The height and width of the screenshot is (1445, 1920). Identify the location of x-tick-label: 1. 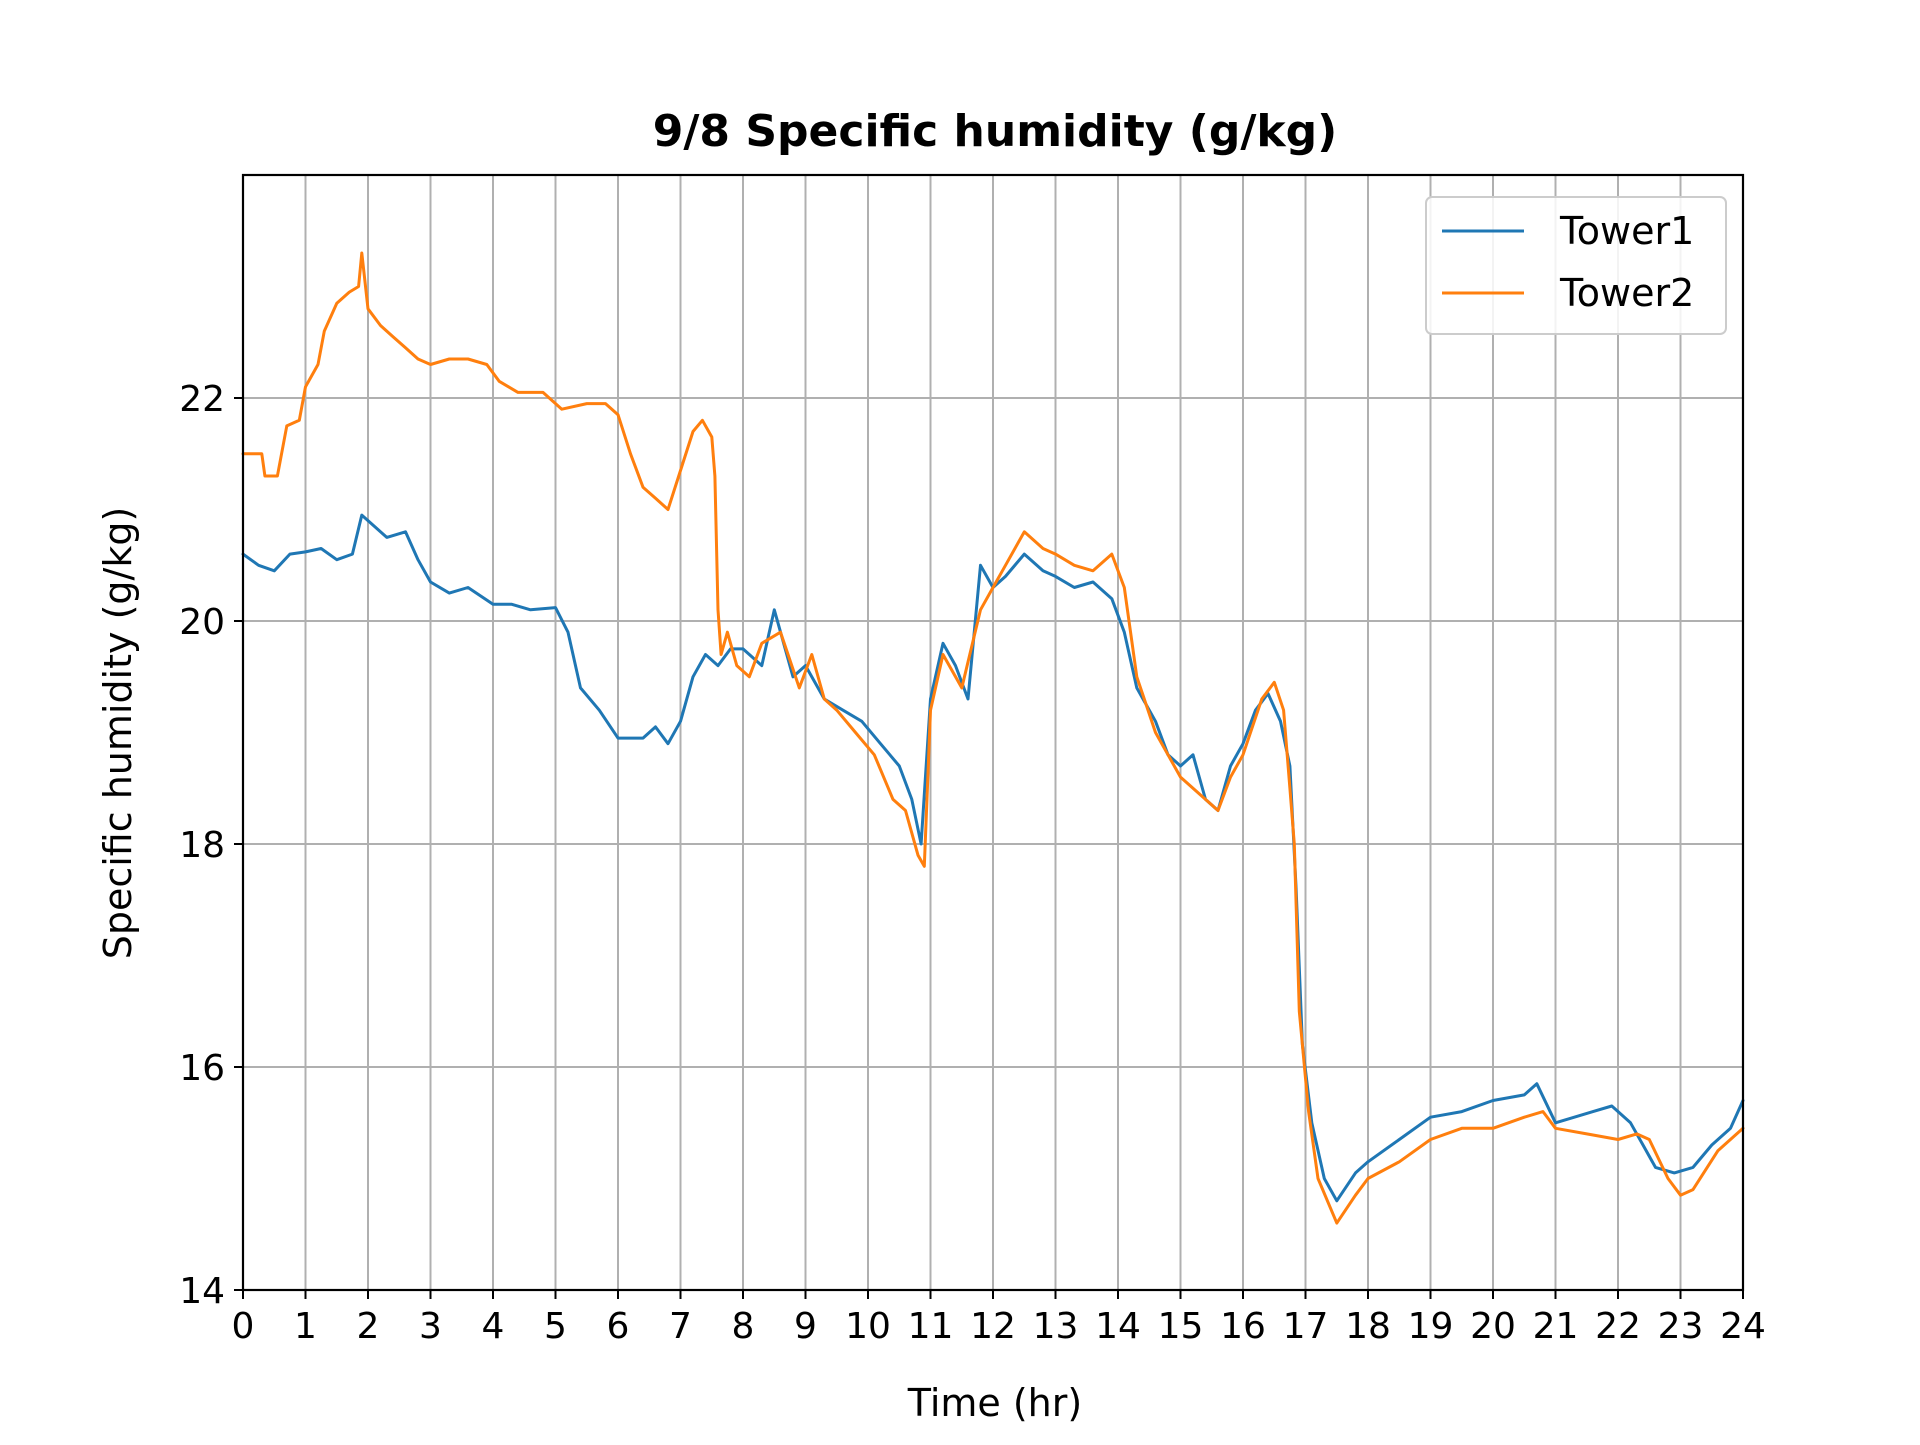
(305, 1326).